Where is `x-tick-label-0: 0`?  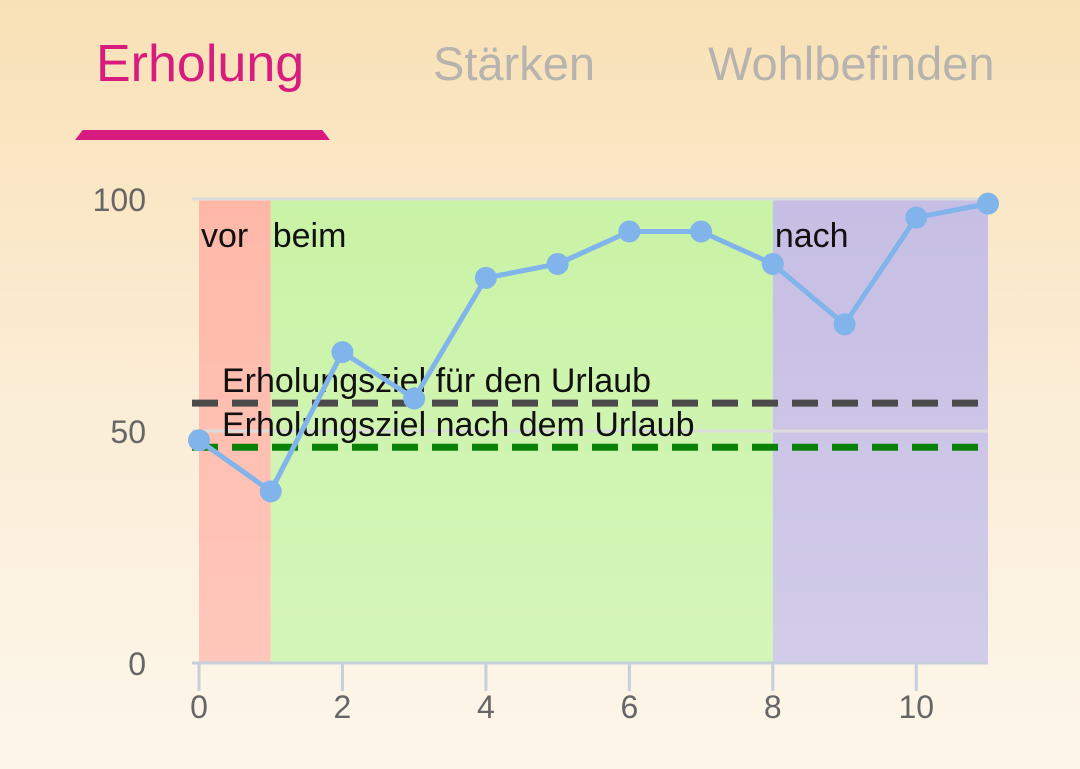
x-tick-label-0: 0 is located at coordinates (199, 707).